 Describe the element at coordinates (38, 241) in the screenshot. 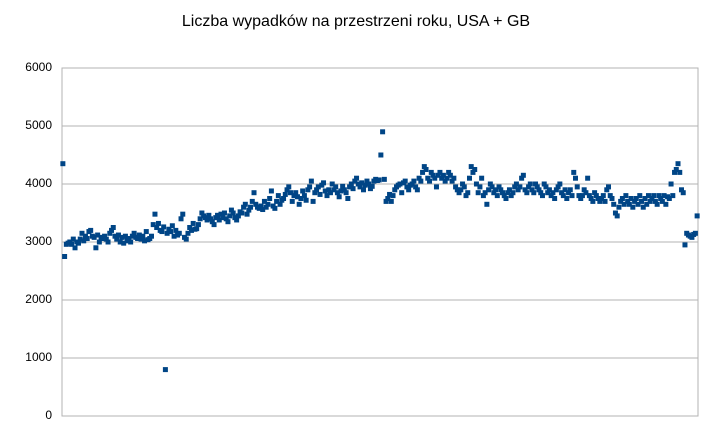

I see `y-tick-label: 3000` at that location.